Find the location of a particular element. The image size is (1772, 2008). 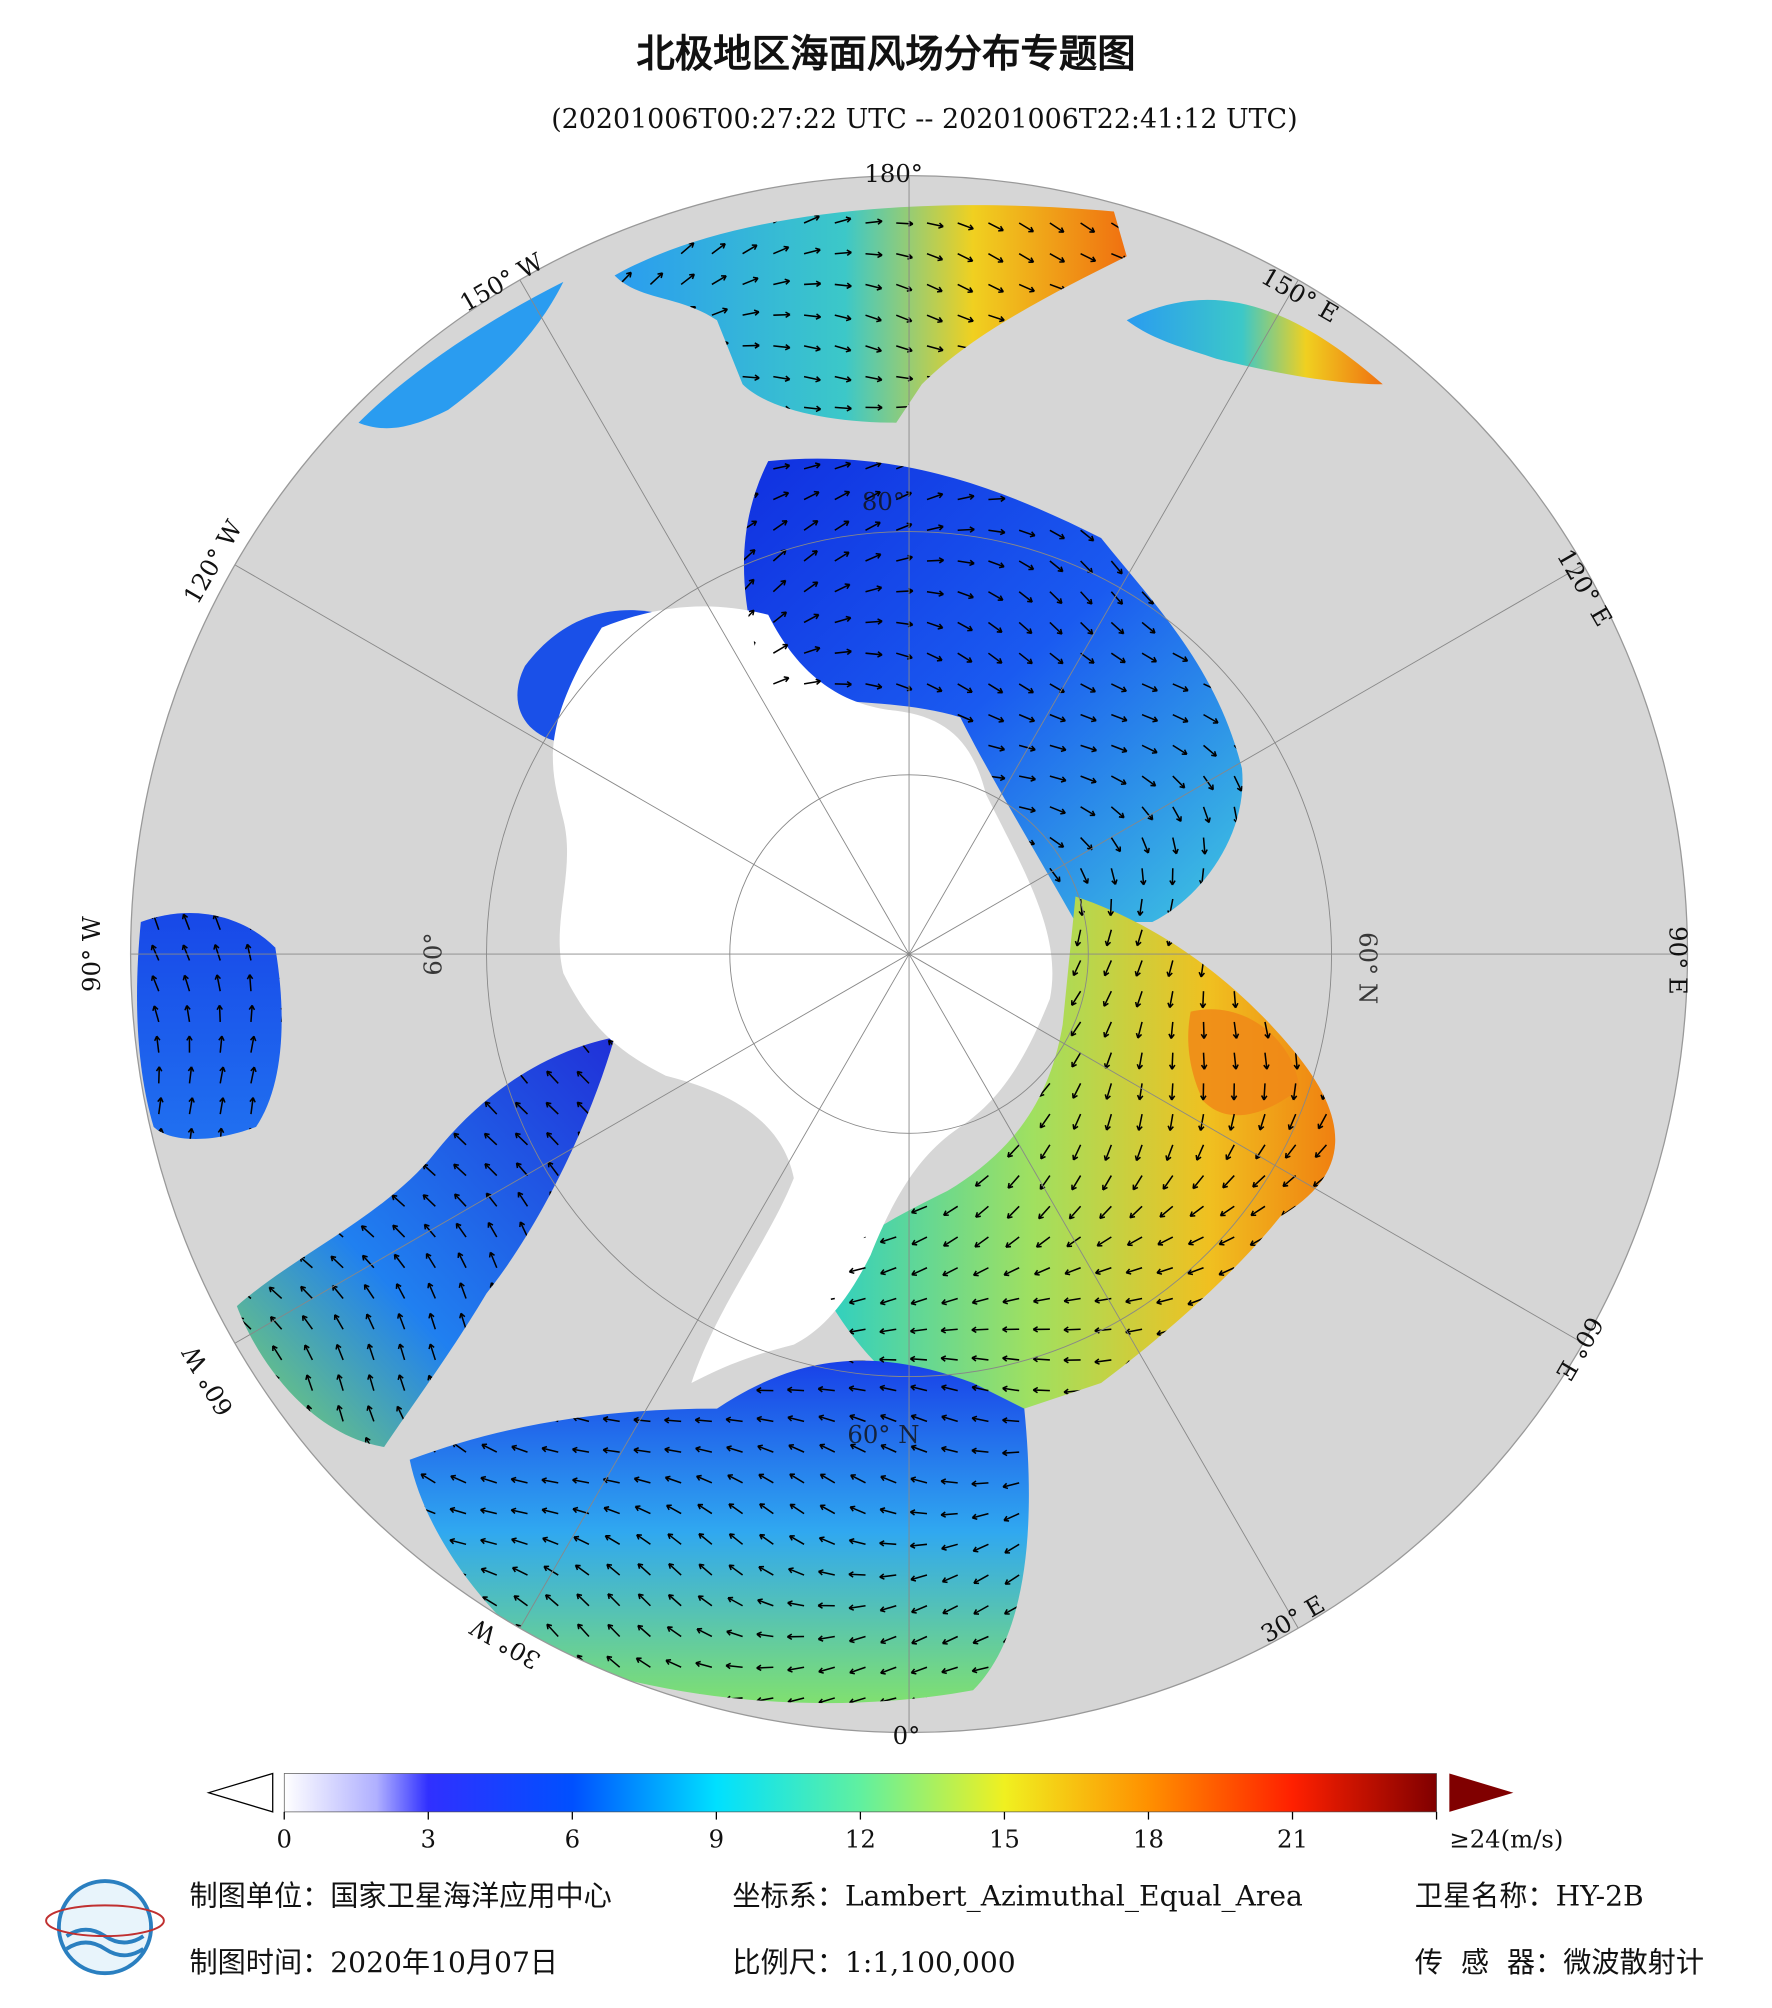

colorbar-tick-label: 0 is located at coordinates (284, 1839).